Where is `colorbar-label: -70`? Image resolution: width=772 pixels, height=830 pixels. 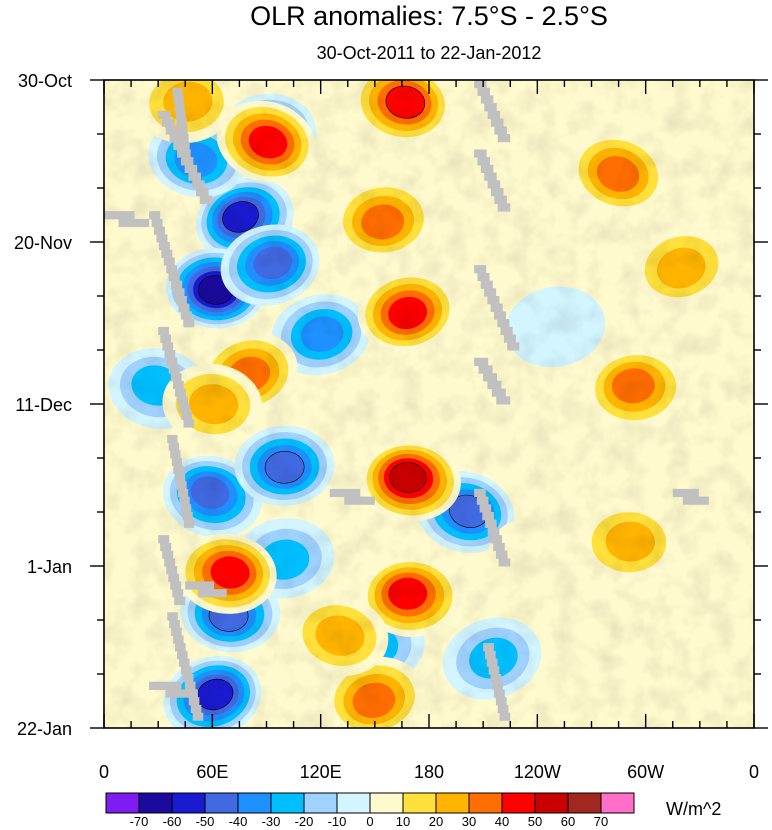
colorbar-label: -70 is located at coordinates (139, 821).